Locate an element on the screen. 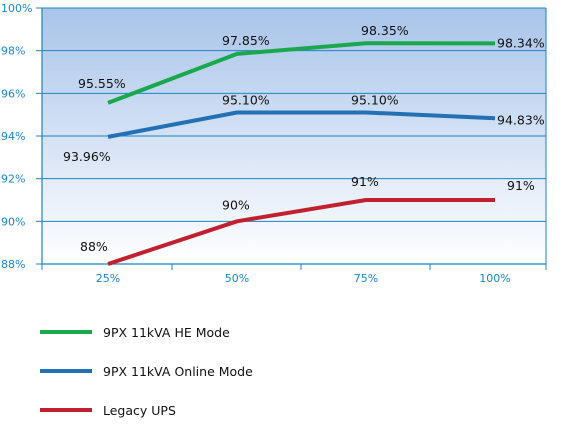 This screenshot has width=564, height=439. legend-item-he-mode: 9PX 11kVA HE Mode is located at coordinates (146, 332).